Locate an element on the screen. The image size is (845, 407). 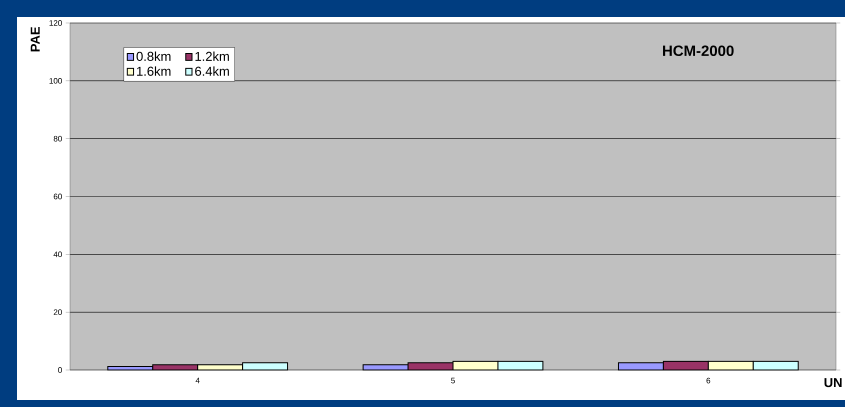
legend-label: 6.4km is located at coordinates (212, 71).